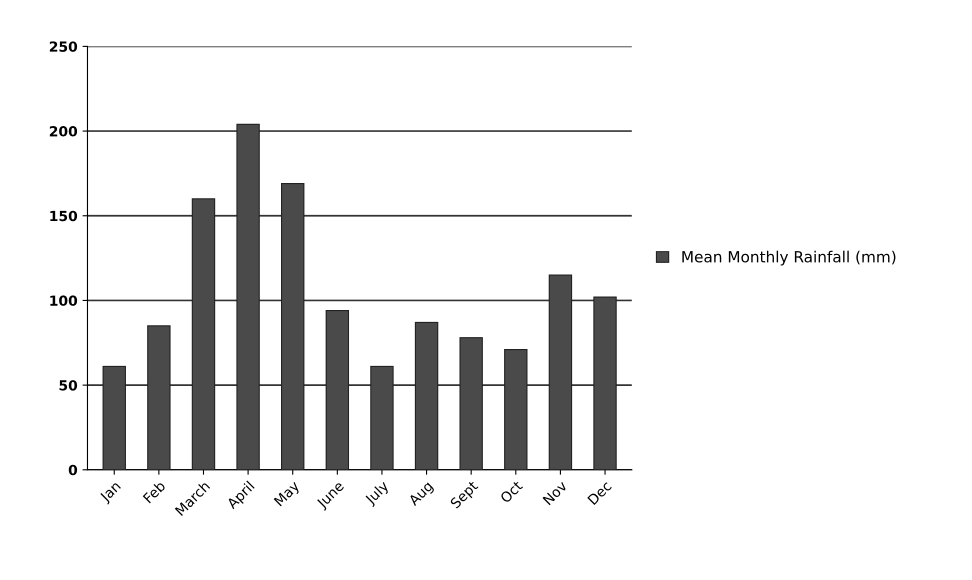 The width and height of the screenshot is (972, 580). Describe the element at coordinates (789, 258) in the screenshot. I see `legend-label: Mean Monthly Rainfall (mm)` at that location.